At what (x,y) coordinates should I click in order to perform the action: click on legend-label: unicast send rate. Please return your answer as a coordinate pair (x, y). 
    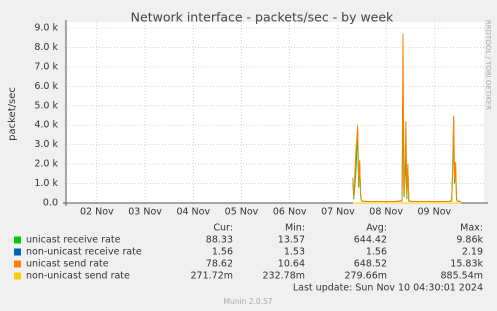
    Looking at the image, I should click on (67, 264).